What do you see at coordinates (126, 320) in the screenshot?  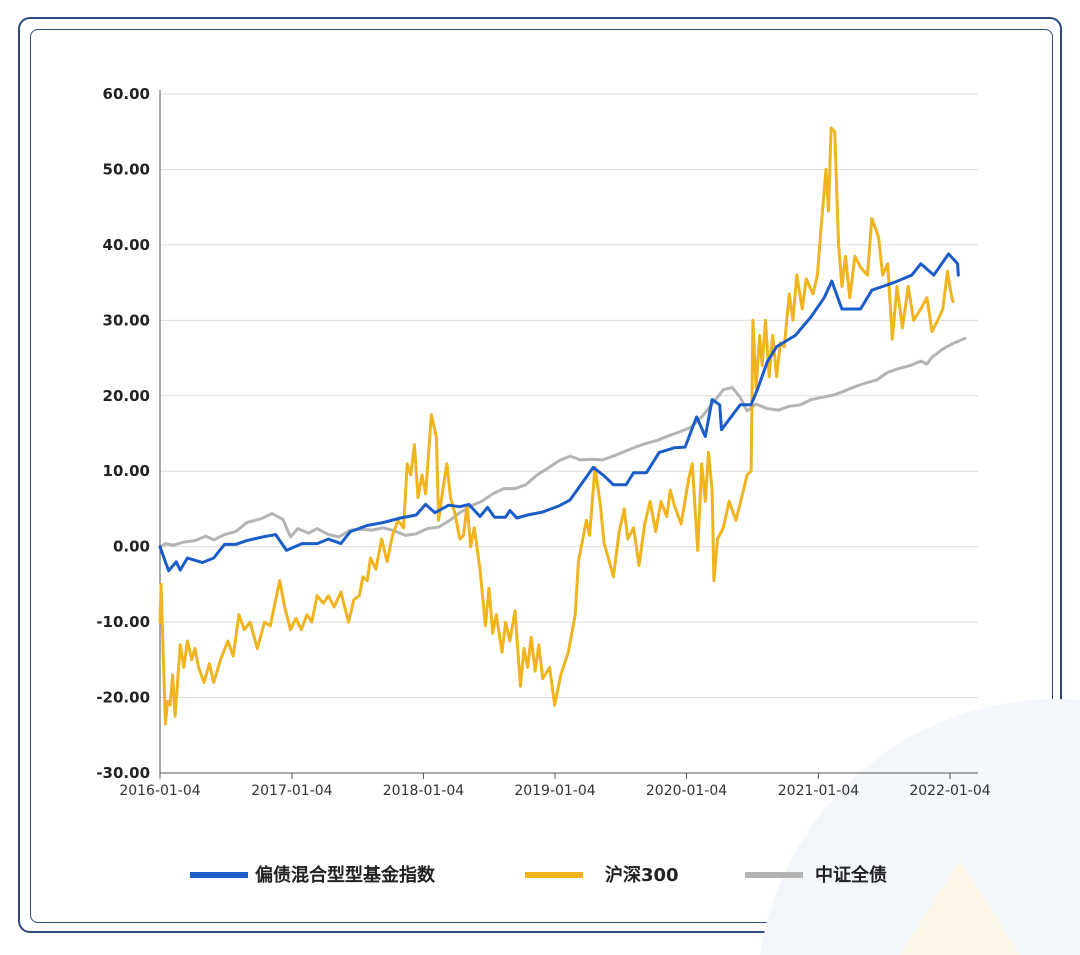 I see `y-tick-label: 30.00` at bounding box center [126, 320].